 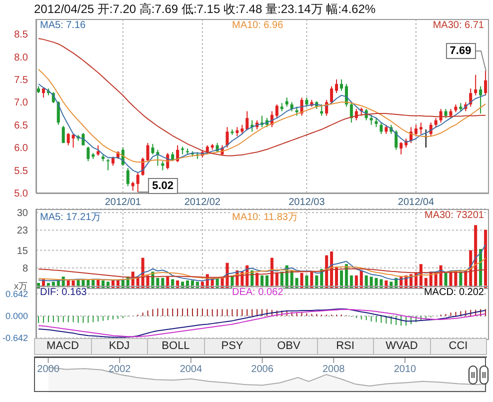 I want to click on x-tick-label: 2012/01, so click(x=123, y=202).